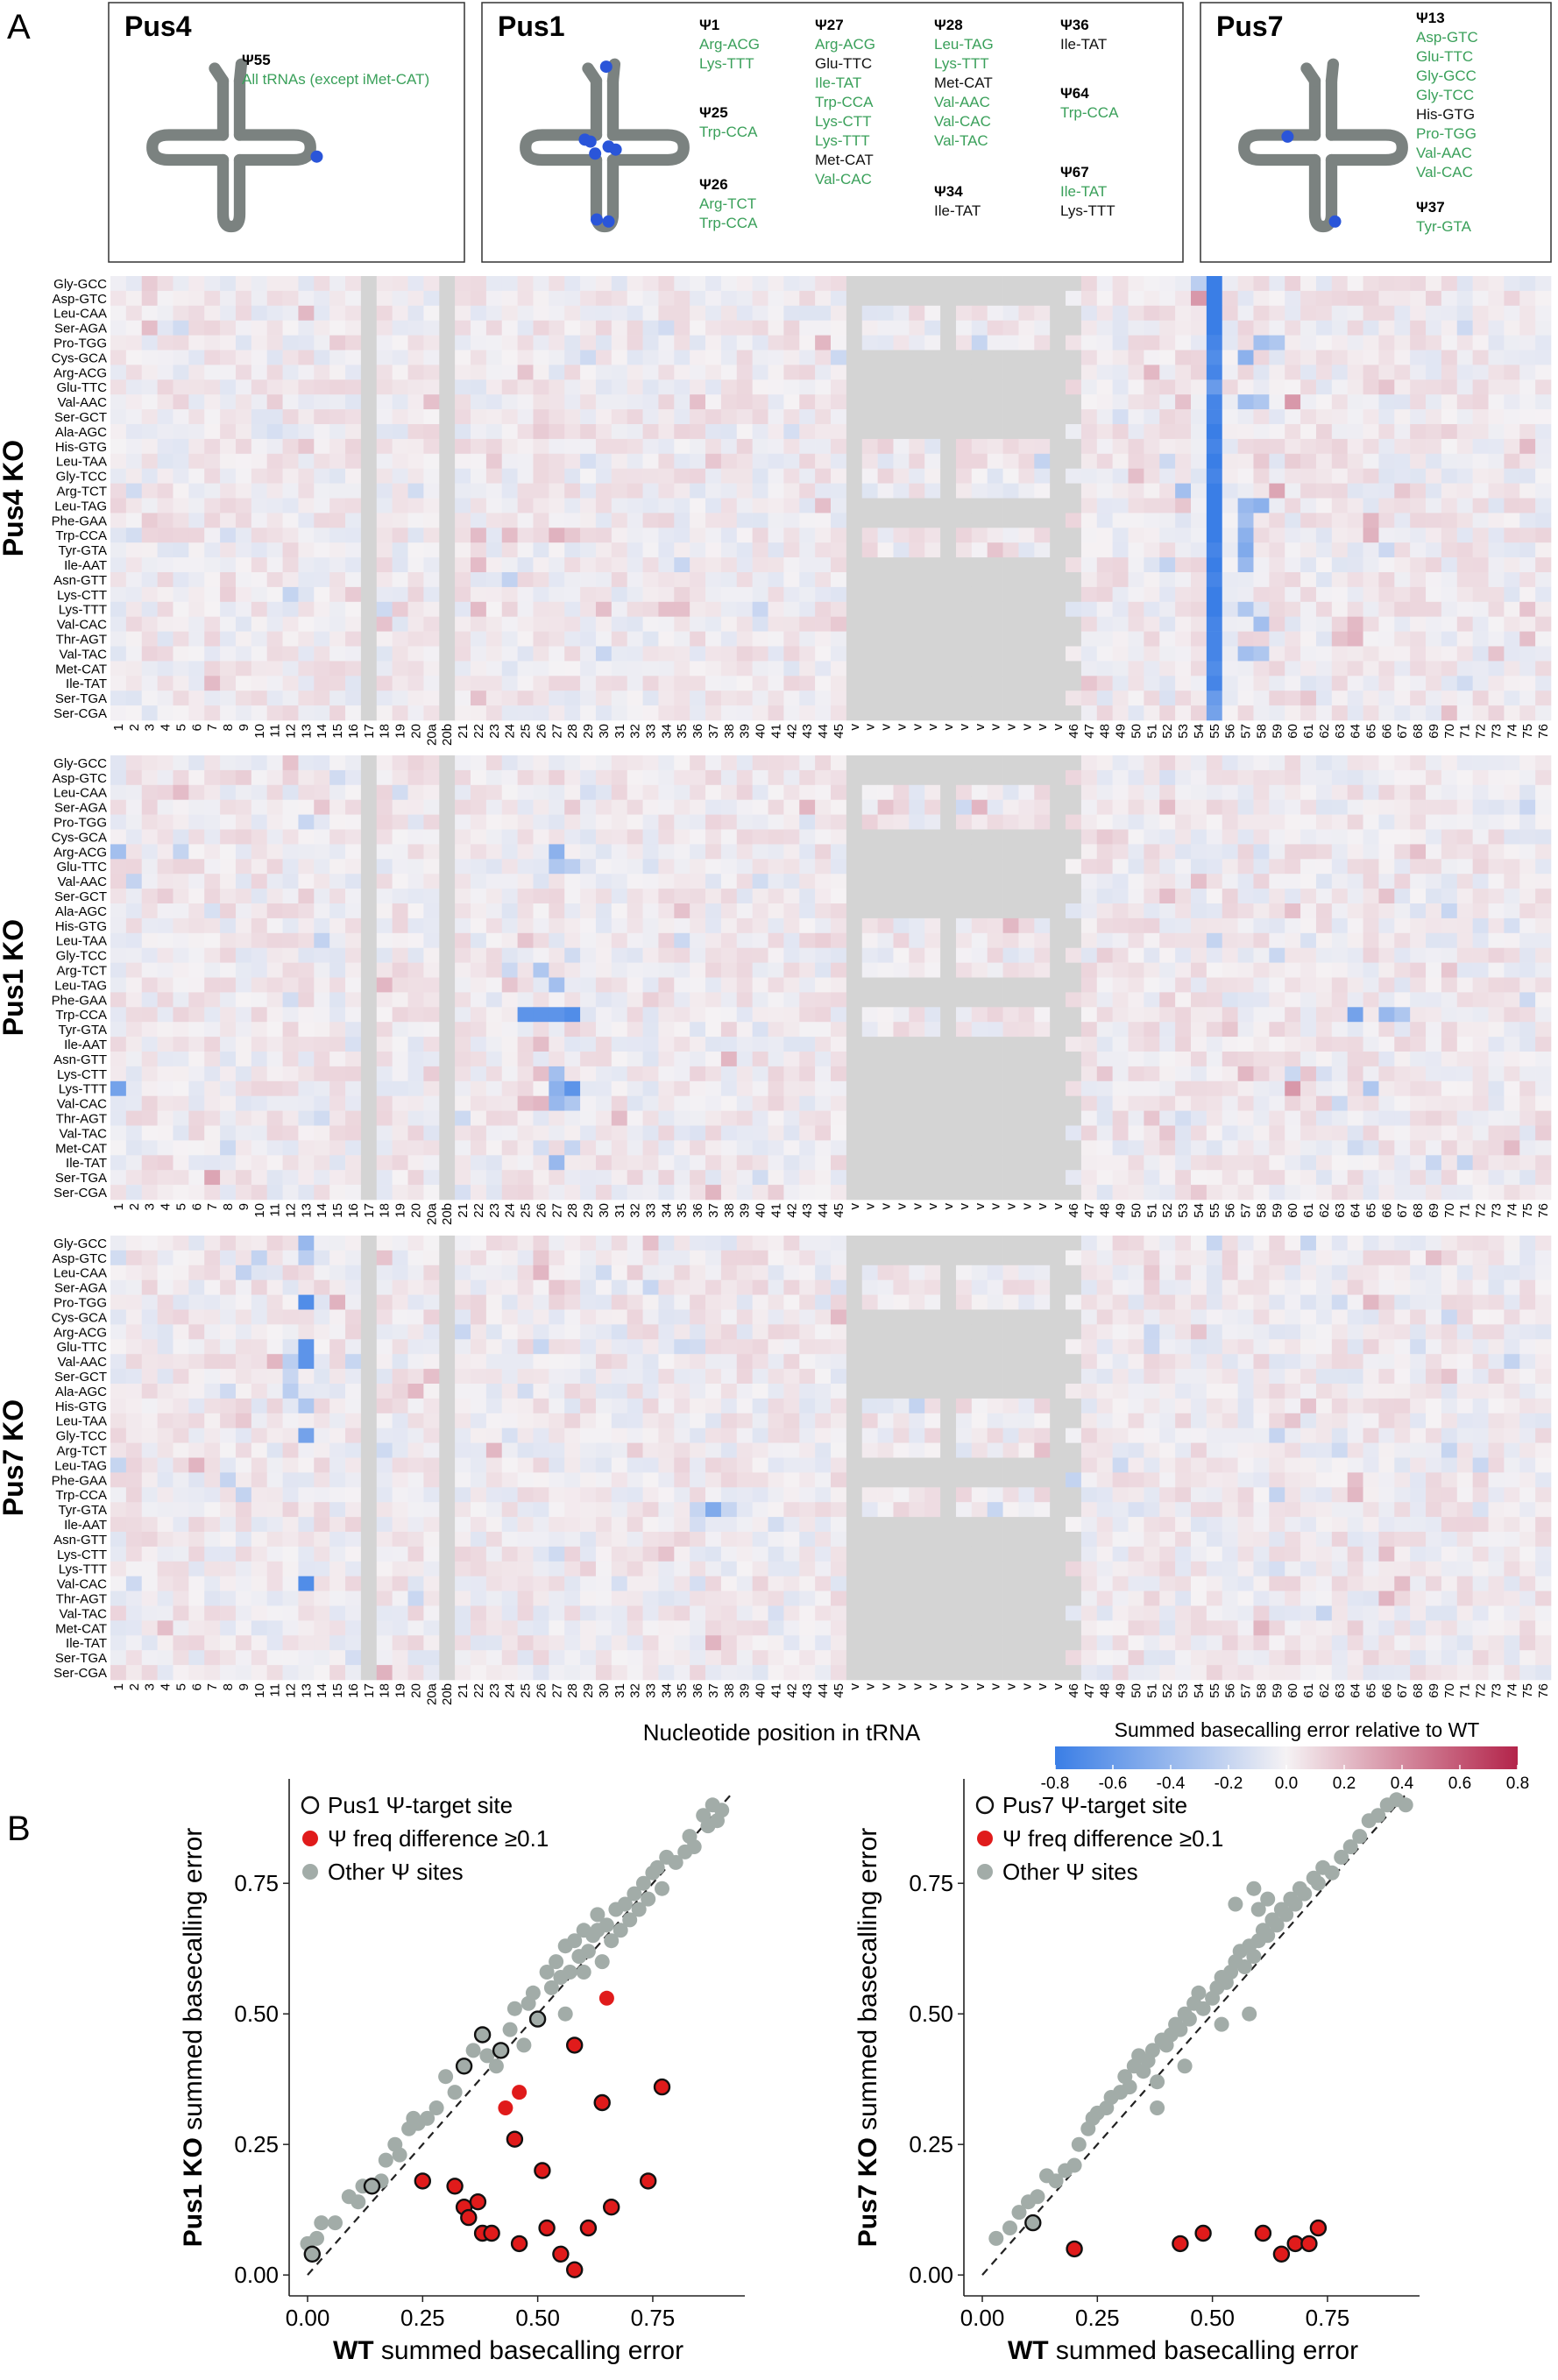 The height and width of the screenshot is (2380, 1558). What do you see at coordinates (1447, 133) in the screenshot?
I see `site-trna: Pro-TGG` at bounding box center [1447, 133].